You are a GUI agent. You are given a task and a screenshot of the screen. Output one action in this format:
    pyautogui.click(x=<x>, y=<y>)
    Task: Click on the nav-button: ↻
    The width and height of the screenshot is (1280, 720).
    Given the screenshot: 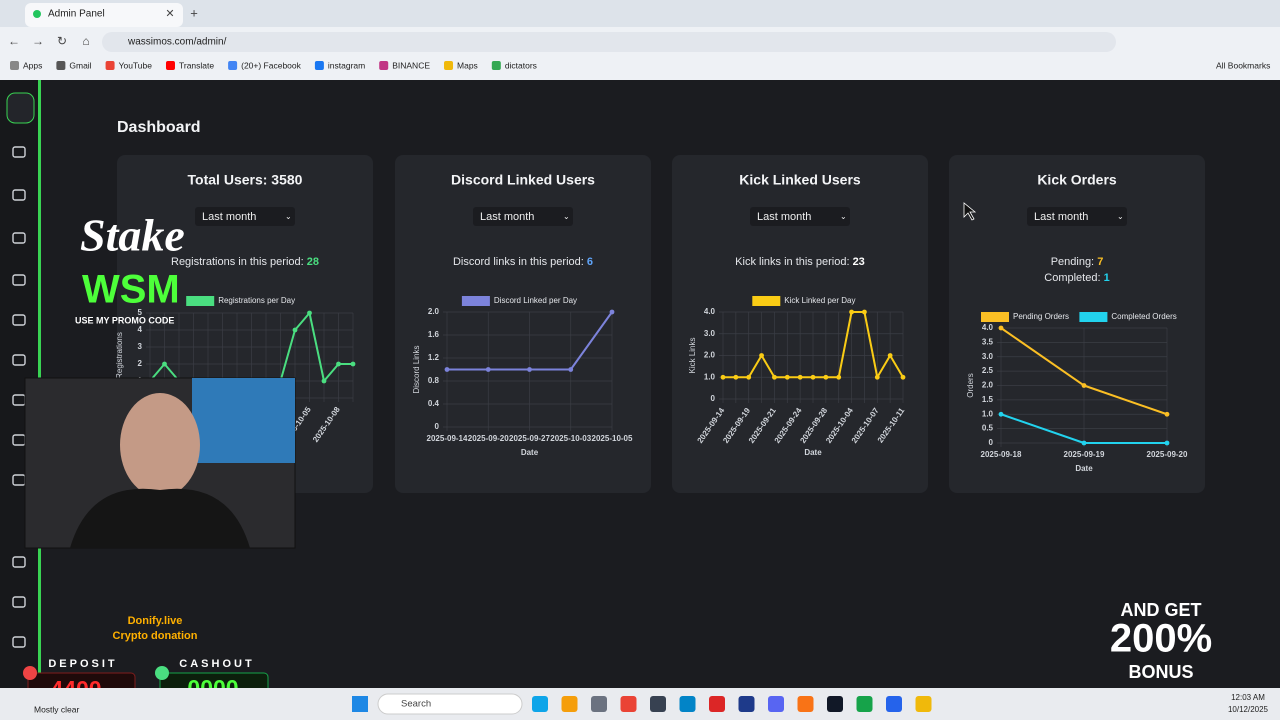 What is the action you would take?
    pyautogui.click(x=62, y=41)
    